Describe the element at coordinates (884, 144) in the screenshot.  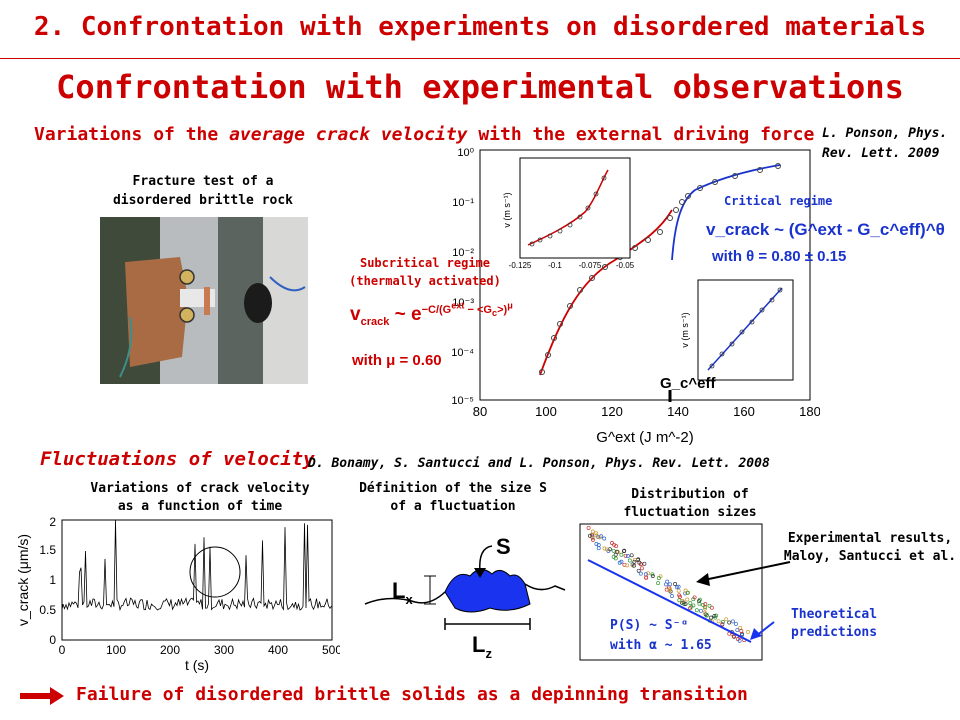
I see `reference-ponson: L. Ponson, Phys. Rev. Lett. 2009` at that location.